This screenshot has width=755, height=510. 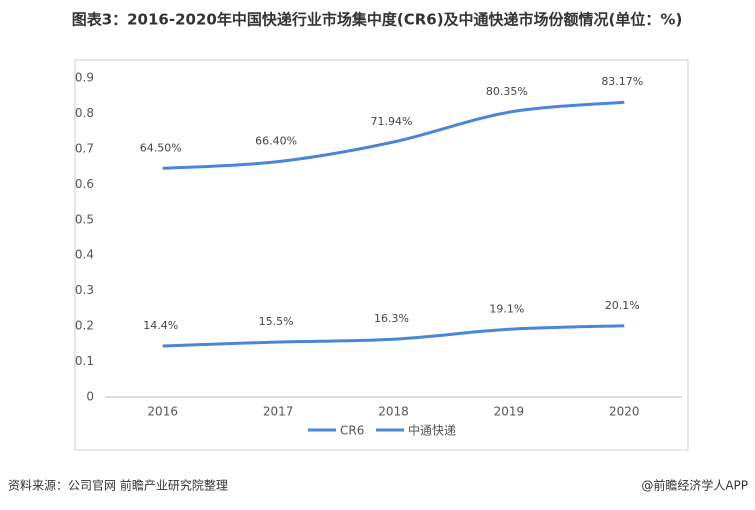 What do you see at coordinates (393, 412) in the screenshot?
I see `x-tick-label: 2018` at bounding box center [393, 412].